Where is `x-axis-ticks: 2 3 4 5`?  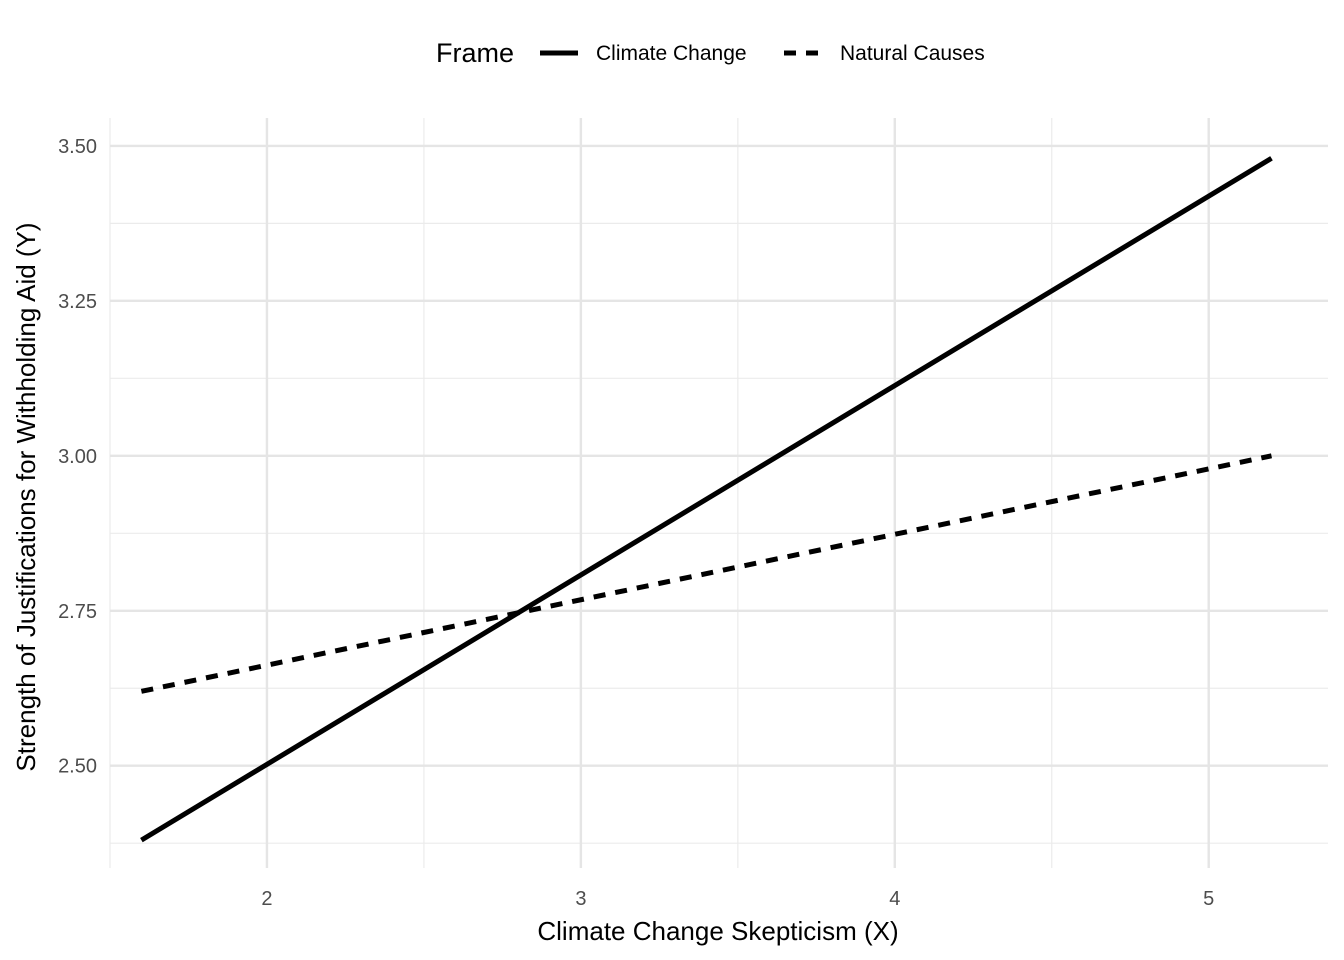 x-axis-ticks: 2 3 4 5 is located at coordinates (737, 899).